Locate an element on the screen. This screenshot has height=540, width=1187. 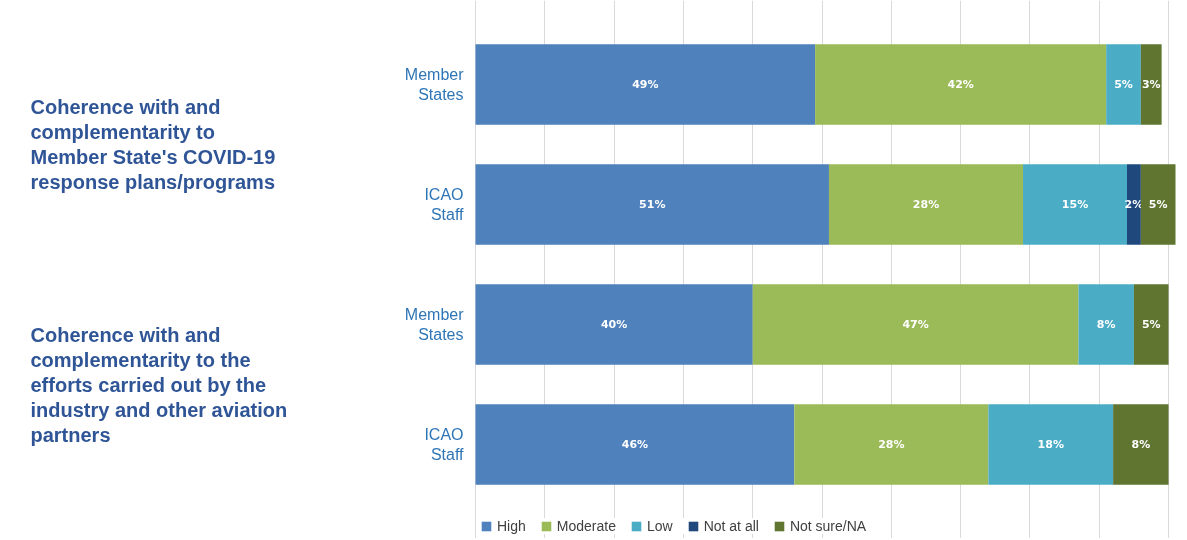
data-label: 47% is located at coordinates (915, 324).